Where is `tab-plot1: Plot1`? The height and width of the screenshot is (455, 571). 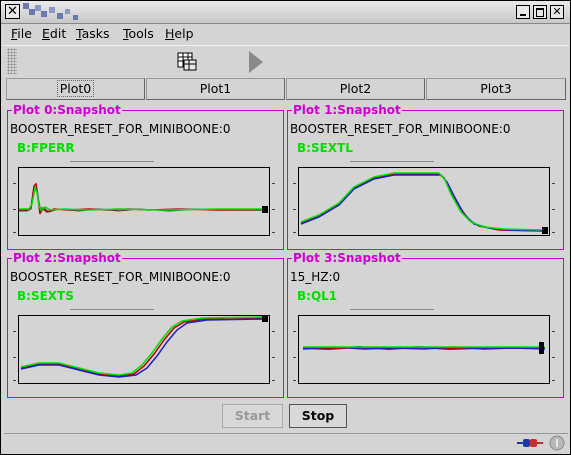
tab-plot1: Plot1 is located at coordinates (215, 89).